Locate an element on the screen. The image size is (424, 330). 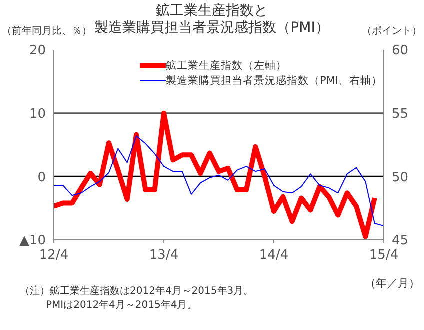
x-tick-label: 14/4 is located at coordinates (274, 256).